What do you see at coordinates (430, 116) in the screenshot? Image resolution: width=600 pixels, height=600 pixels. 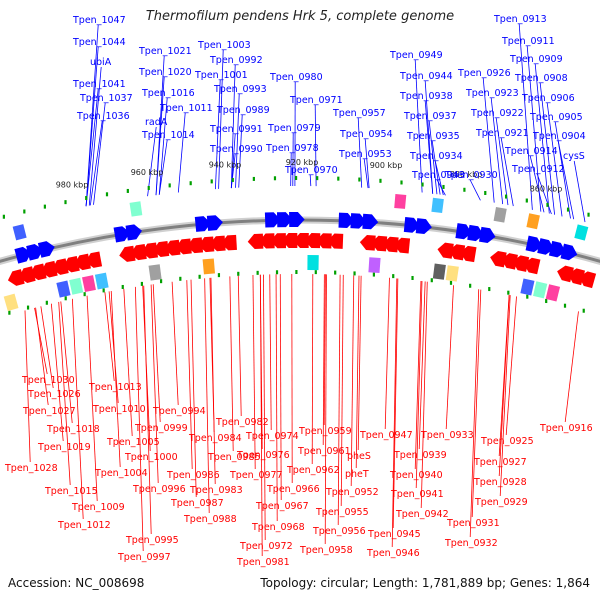 I see `top-gene-label: Tpen_0937` at bounding box center [430, 116].